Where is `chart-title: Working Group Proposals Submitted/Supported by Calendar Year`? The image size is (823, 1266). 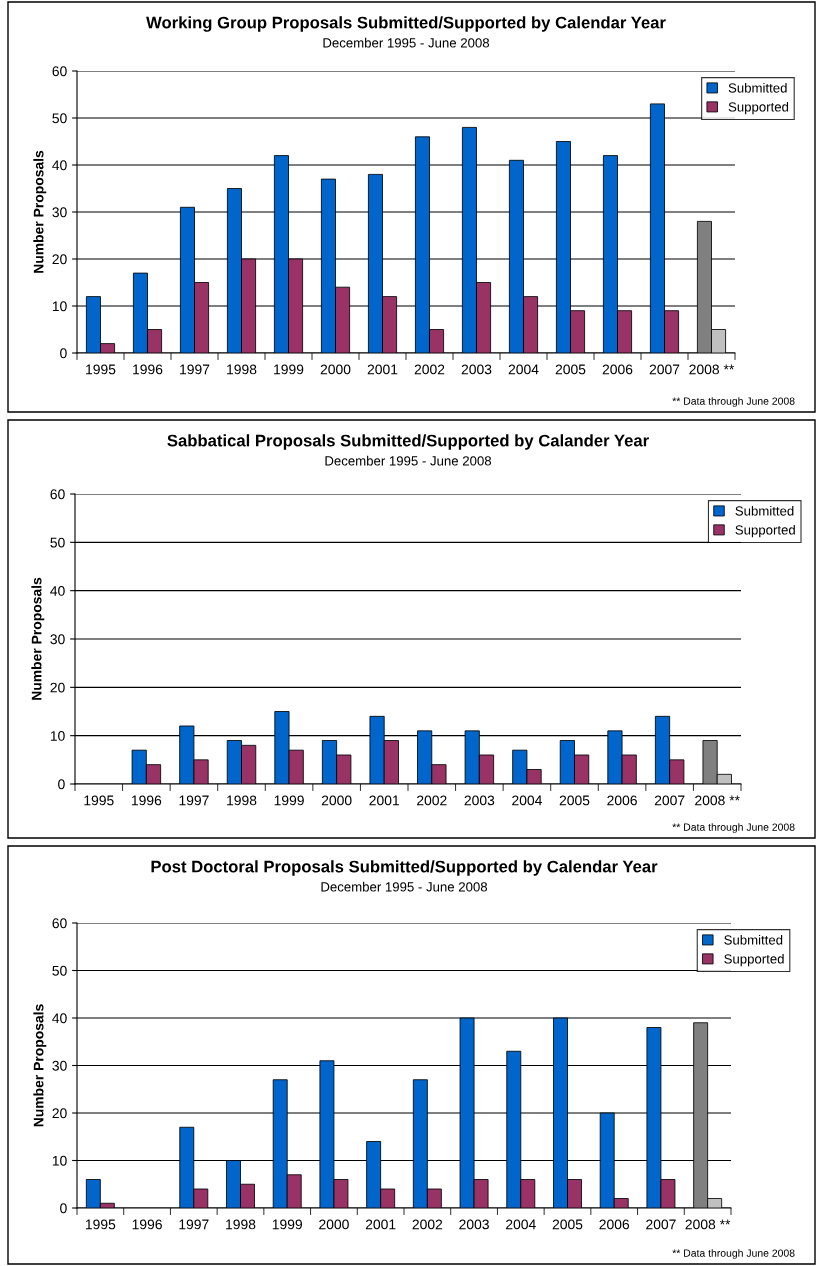 chart-title: Working Group Proposals Submitted/Supported by Calendar Year is located at coordinates (406, 24).